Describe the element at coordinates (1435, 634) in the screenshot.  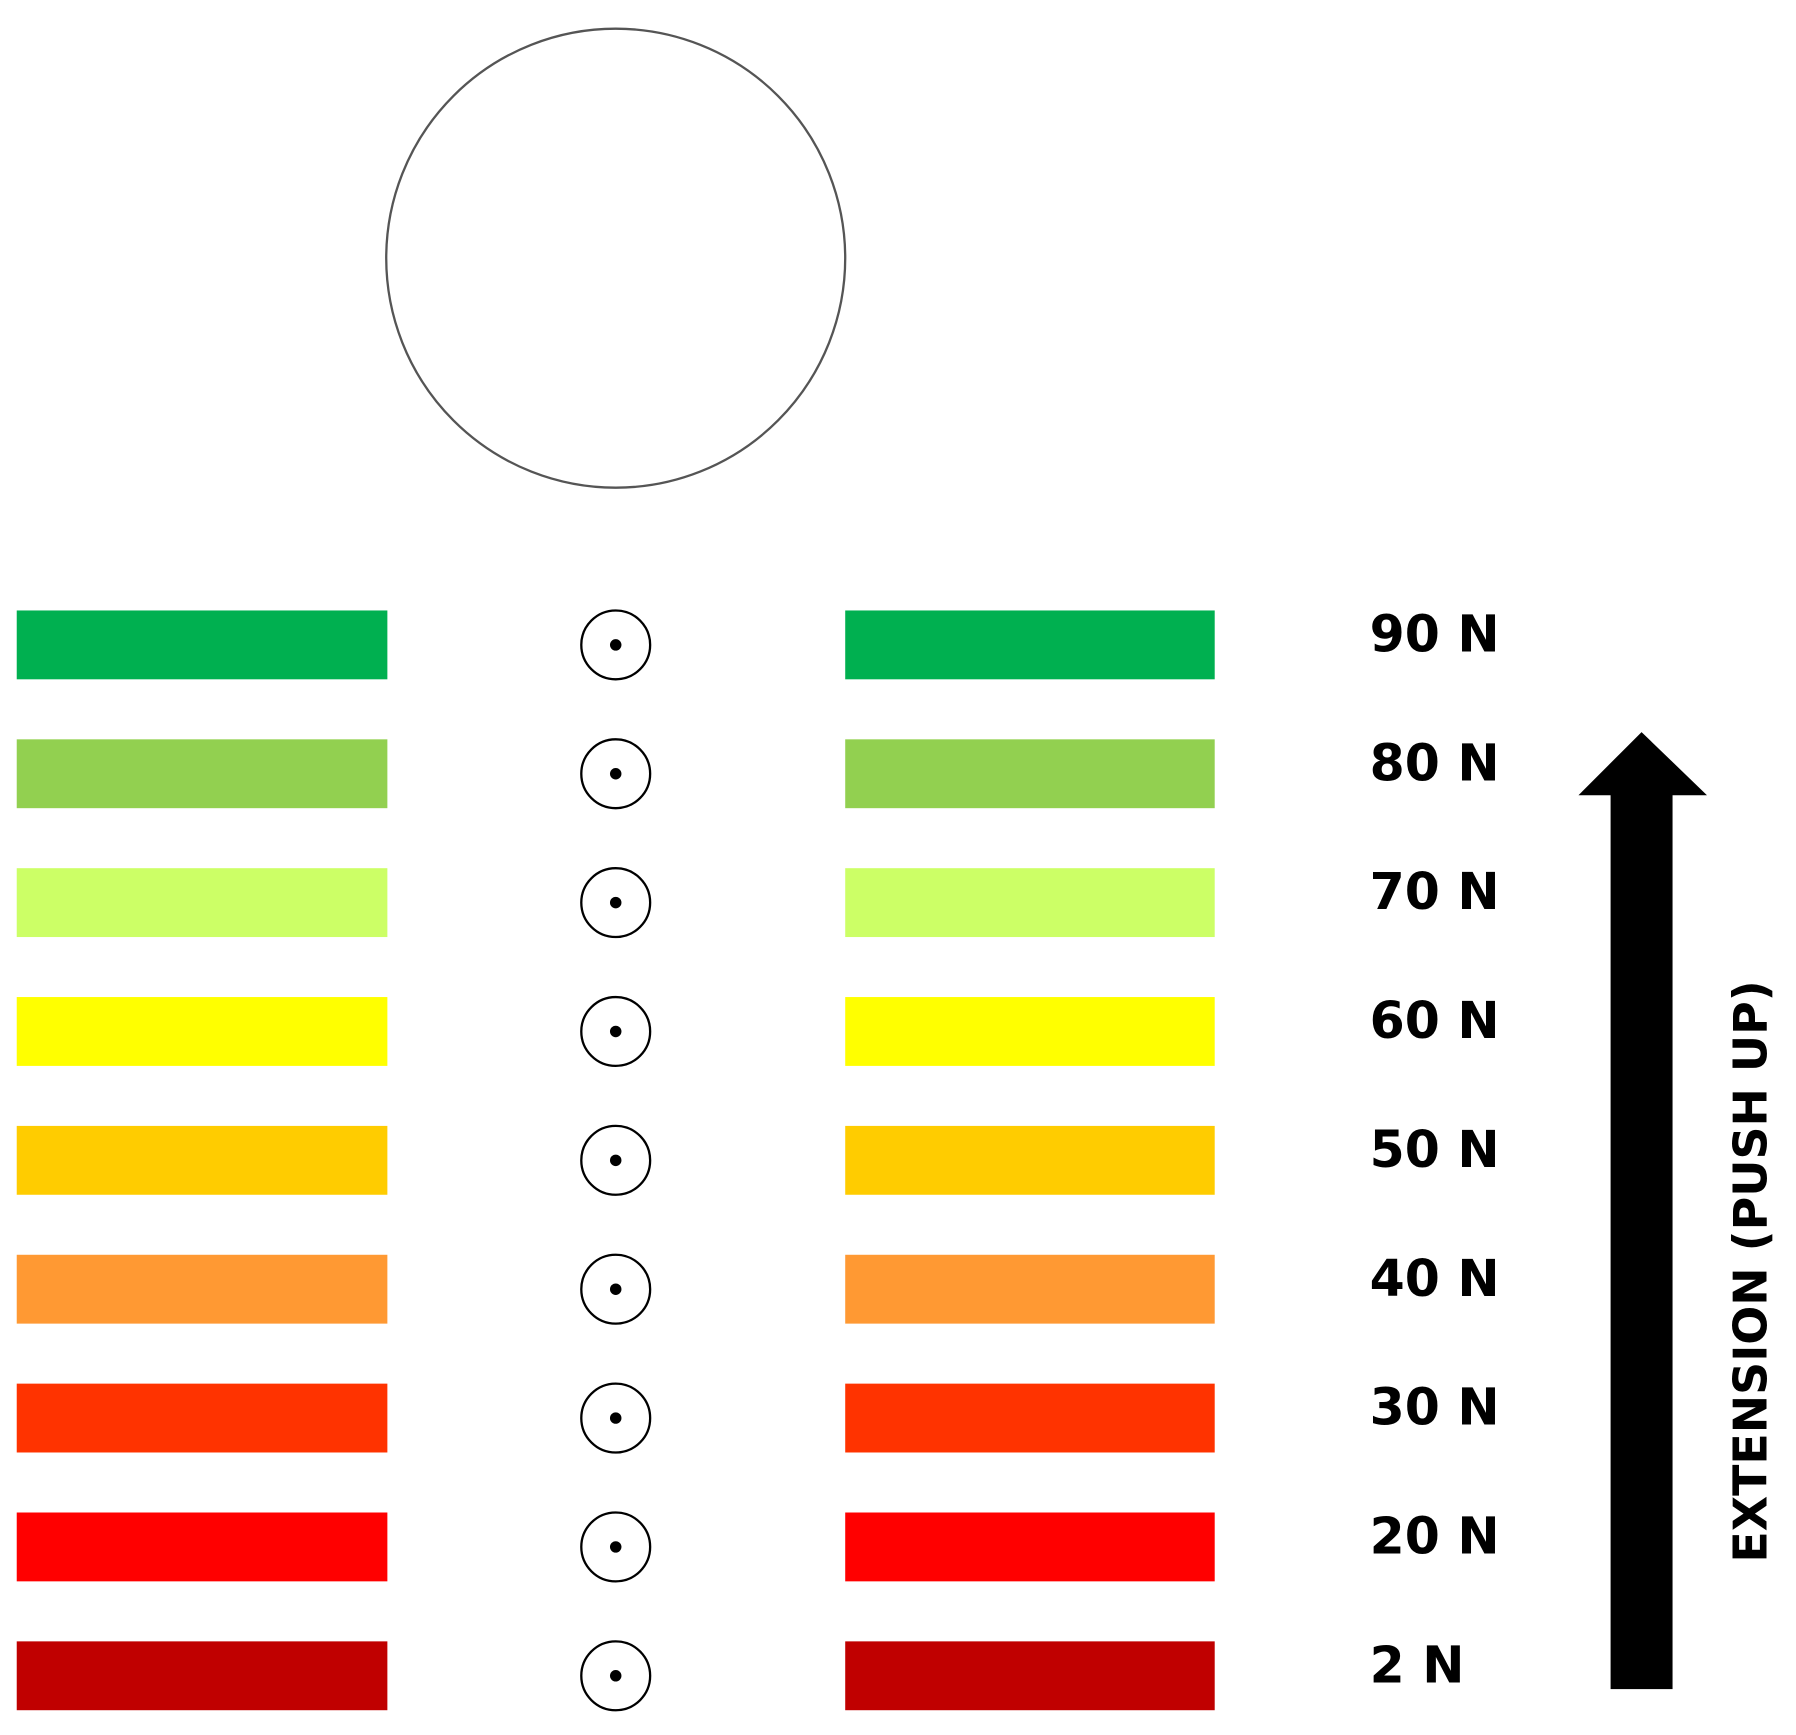
I see `force-label: 90 N` at that location.